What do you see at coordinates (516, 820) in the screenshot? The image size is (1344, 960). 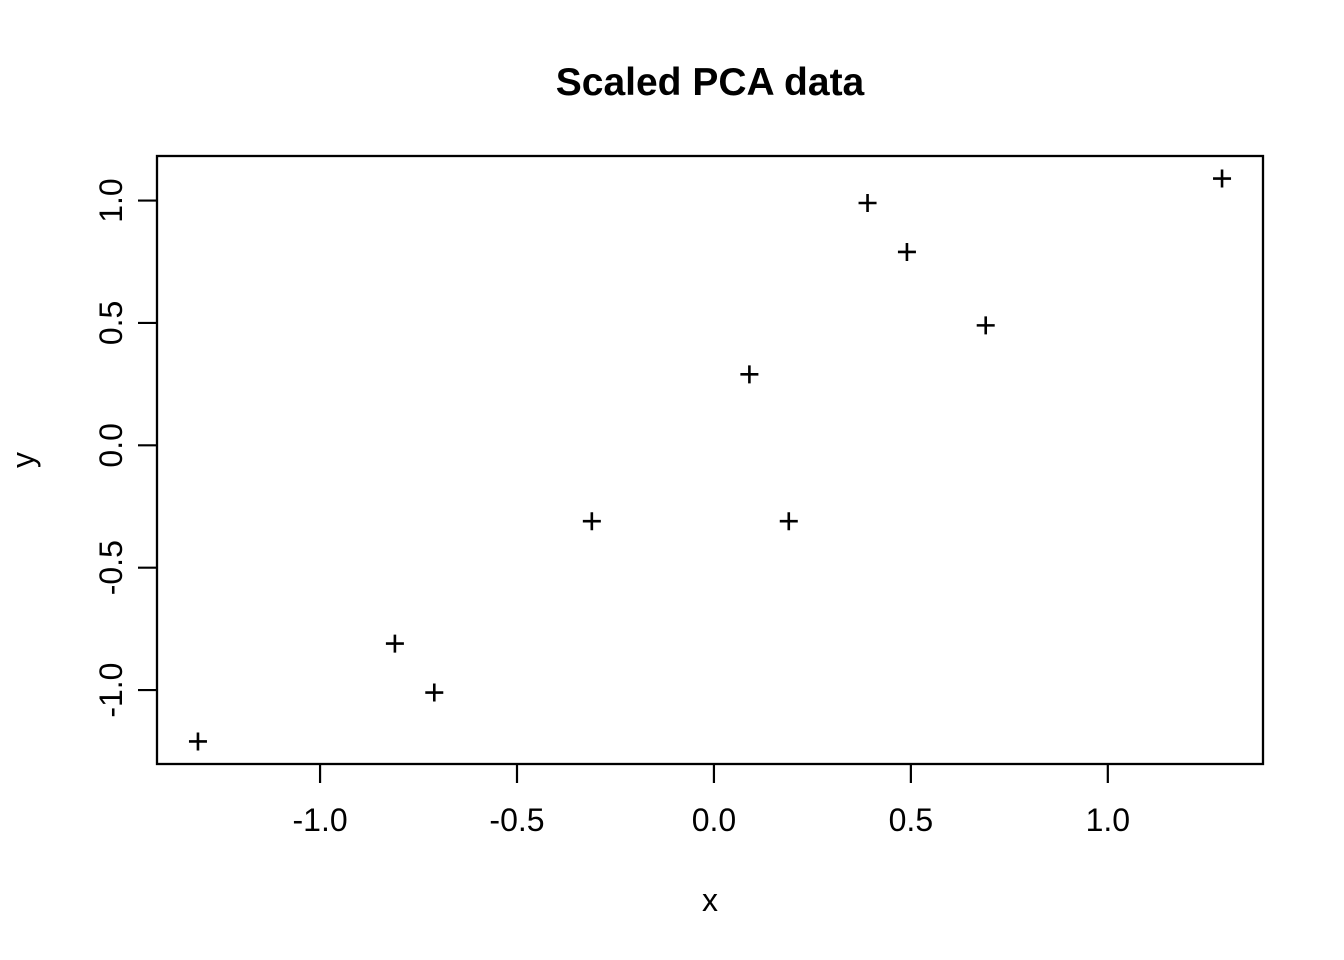 I see `x-tick-label: -0.5` at bounding box center [516, 820].